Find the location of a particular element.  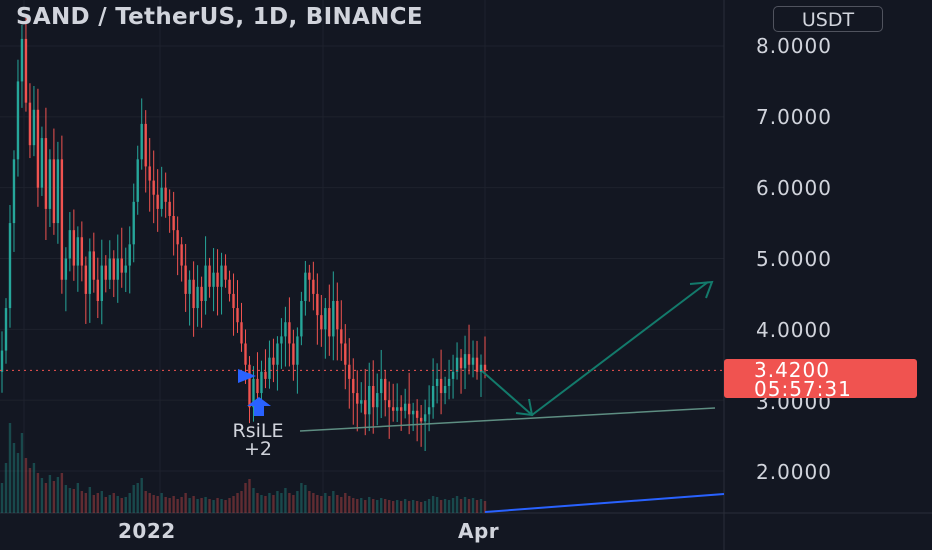

buy-arrow-icon is located at coordinates (259, 406).